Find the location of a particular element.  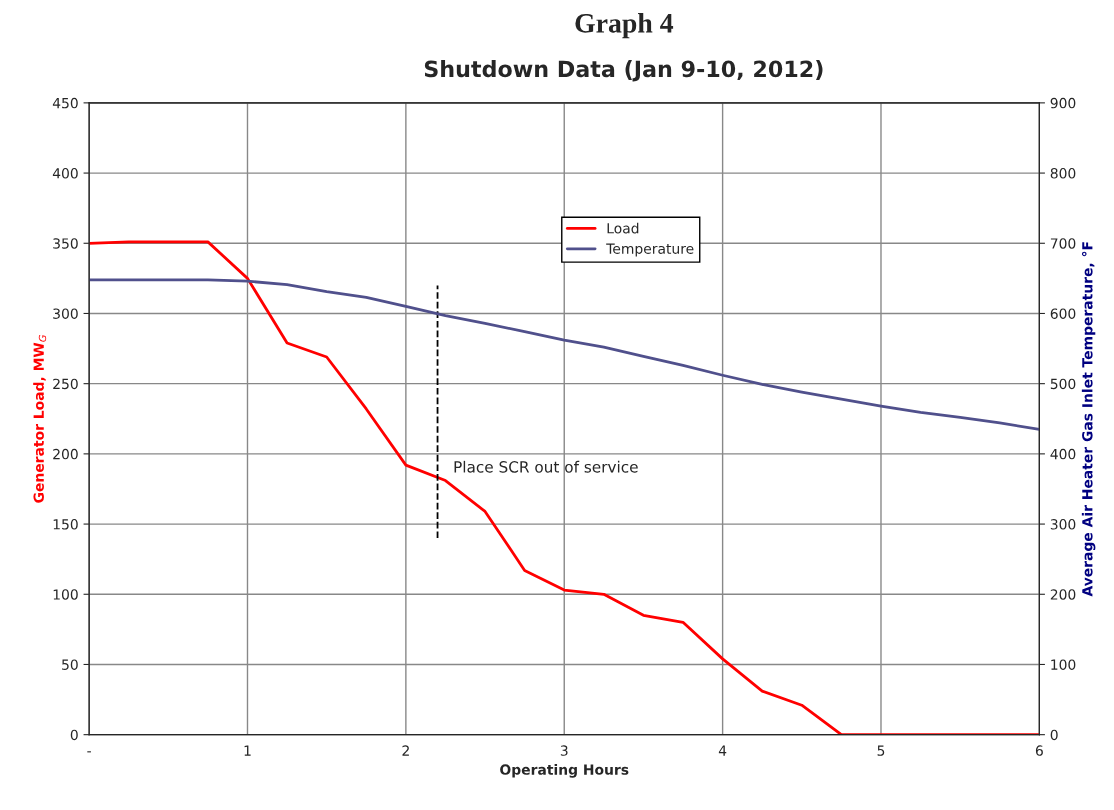

y-tick-label: 200 is located at coordinates (65, 454).